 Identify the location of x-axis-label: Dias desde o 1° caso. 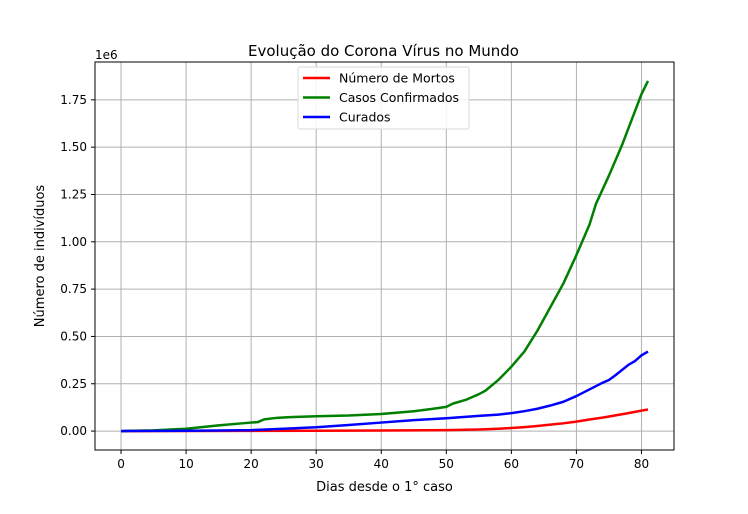
(384, 487).